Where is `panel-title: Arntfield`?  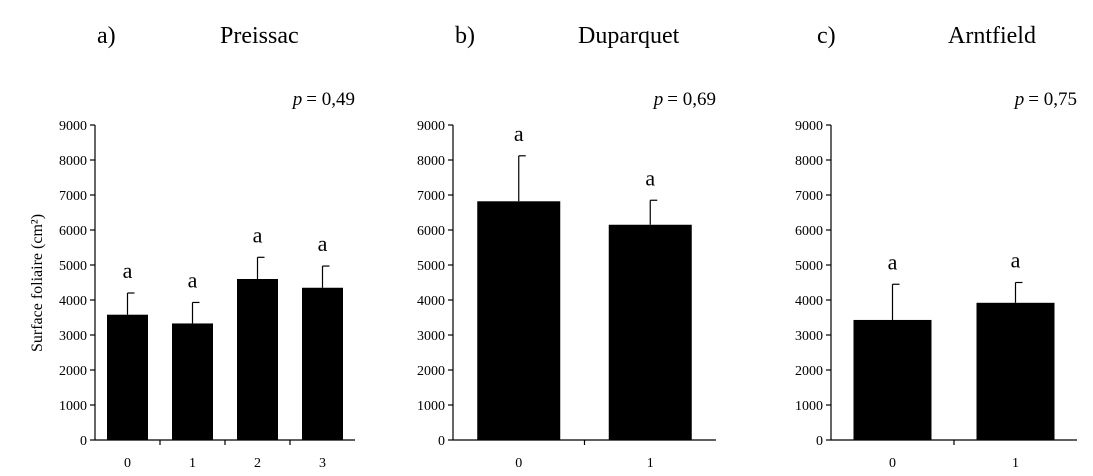
panel-title: Arntfield is located at coordinates (992, 36).